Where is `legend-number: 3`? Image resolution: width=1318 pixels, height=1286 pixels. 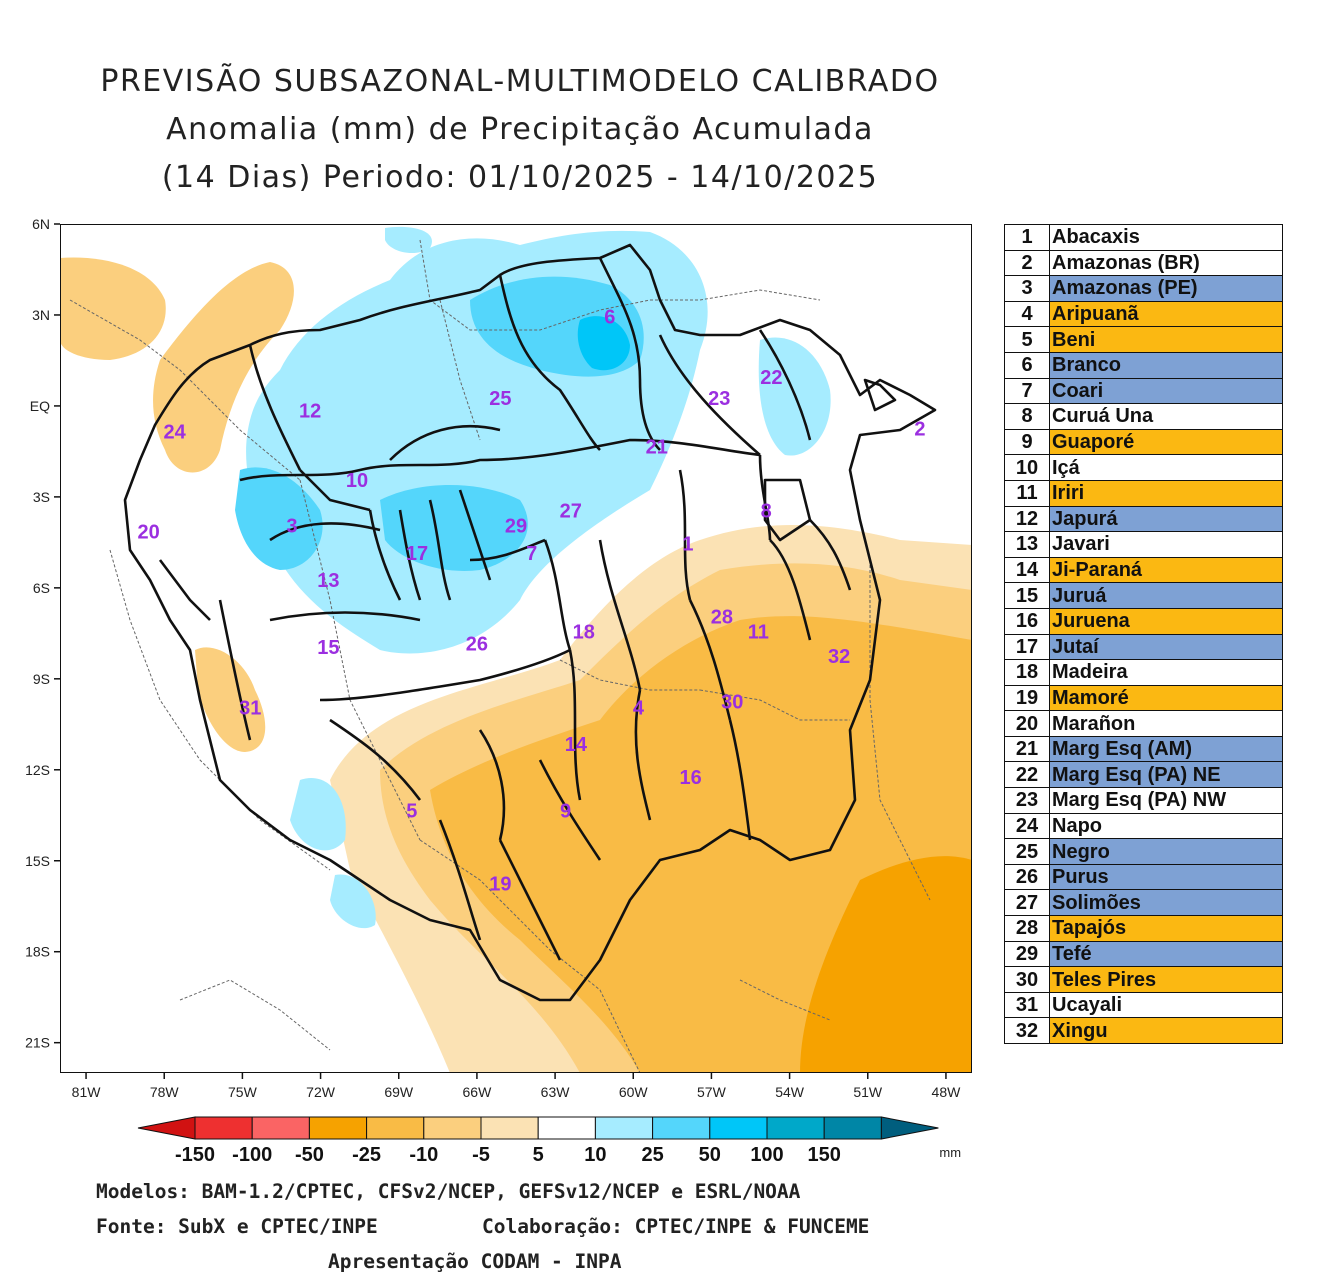
legend-number: 3 is located at coordinates (1027, 288).